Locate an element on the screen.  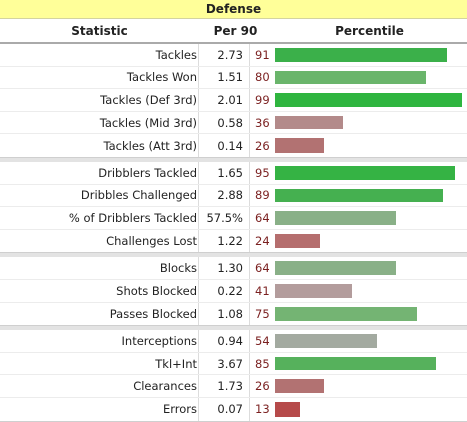
per90-value: 1.73 is located at coordinates (230, 386).